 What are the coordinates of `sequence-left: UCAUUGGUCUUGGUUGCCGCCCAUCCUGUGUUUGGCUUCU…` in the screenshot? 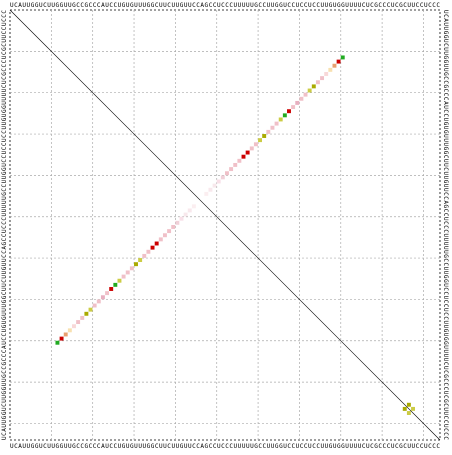 It's located at (4, 225).